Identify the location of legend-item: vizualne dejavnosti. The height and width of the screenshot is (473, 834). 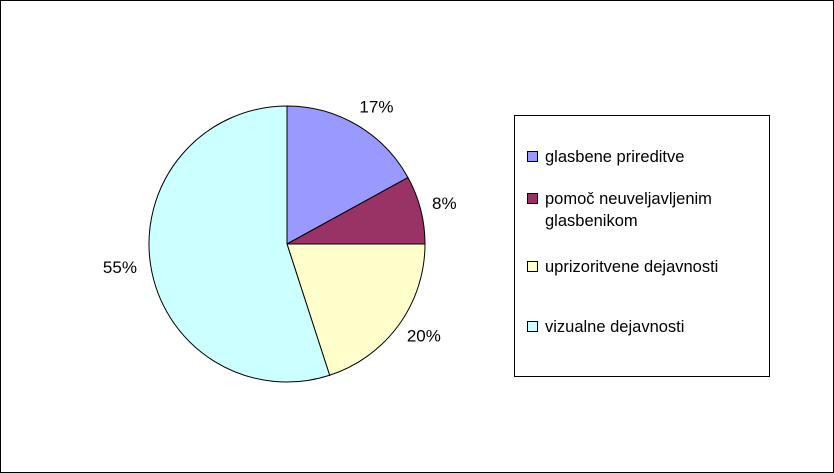
(643, 327).